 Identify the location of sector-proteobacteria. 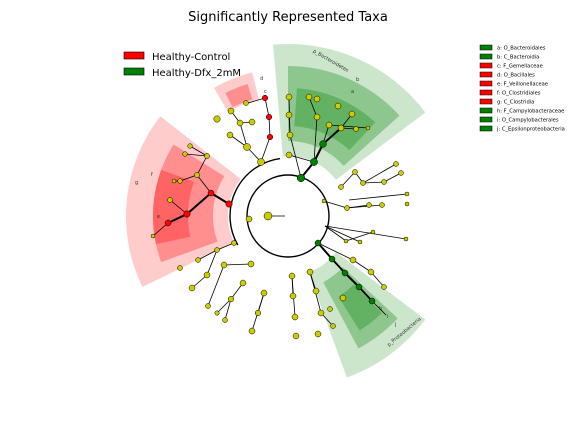
(367, 315).